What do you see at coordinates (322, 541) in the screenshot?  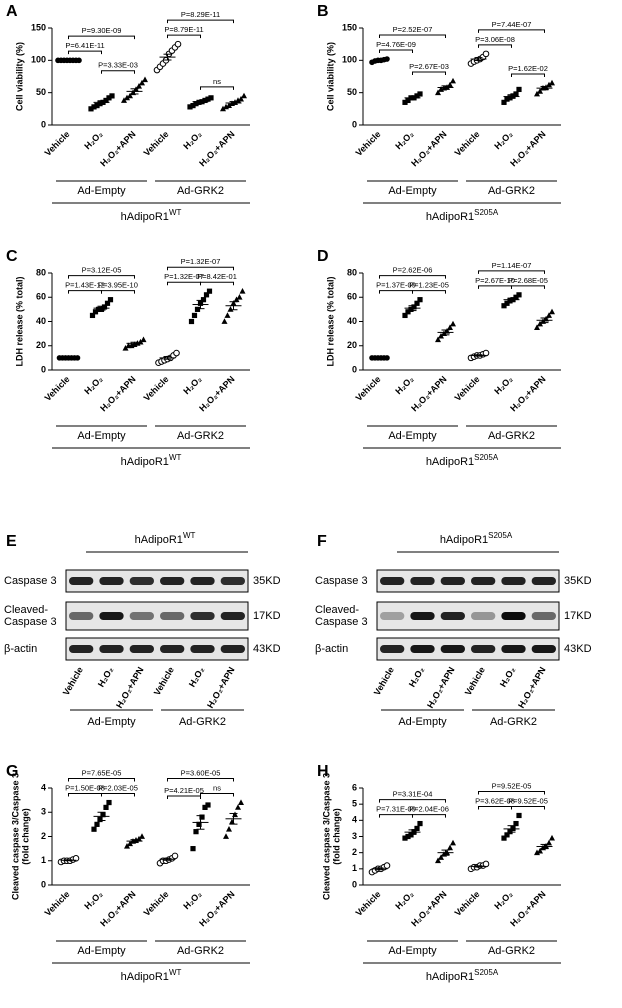 I see `panel-letter: F` at bounding box center [322, 541].